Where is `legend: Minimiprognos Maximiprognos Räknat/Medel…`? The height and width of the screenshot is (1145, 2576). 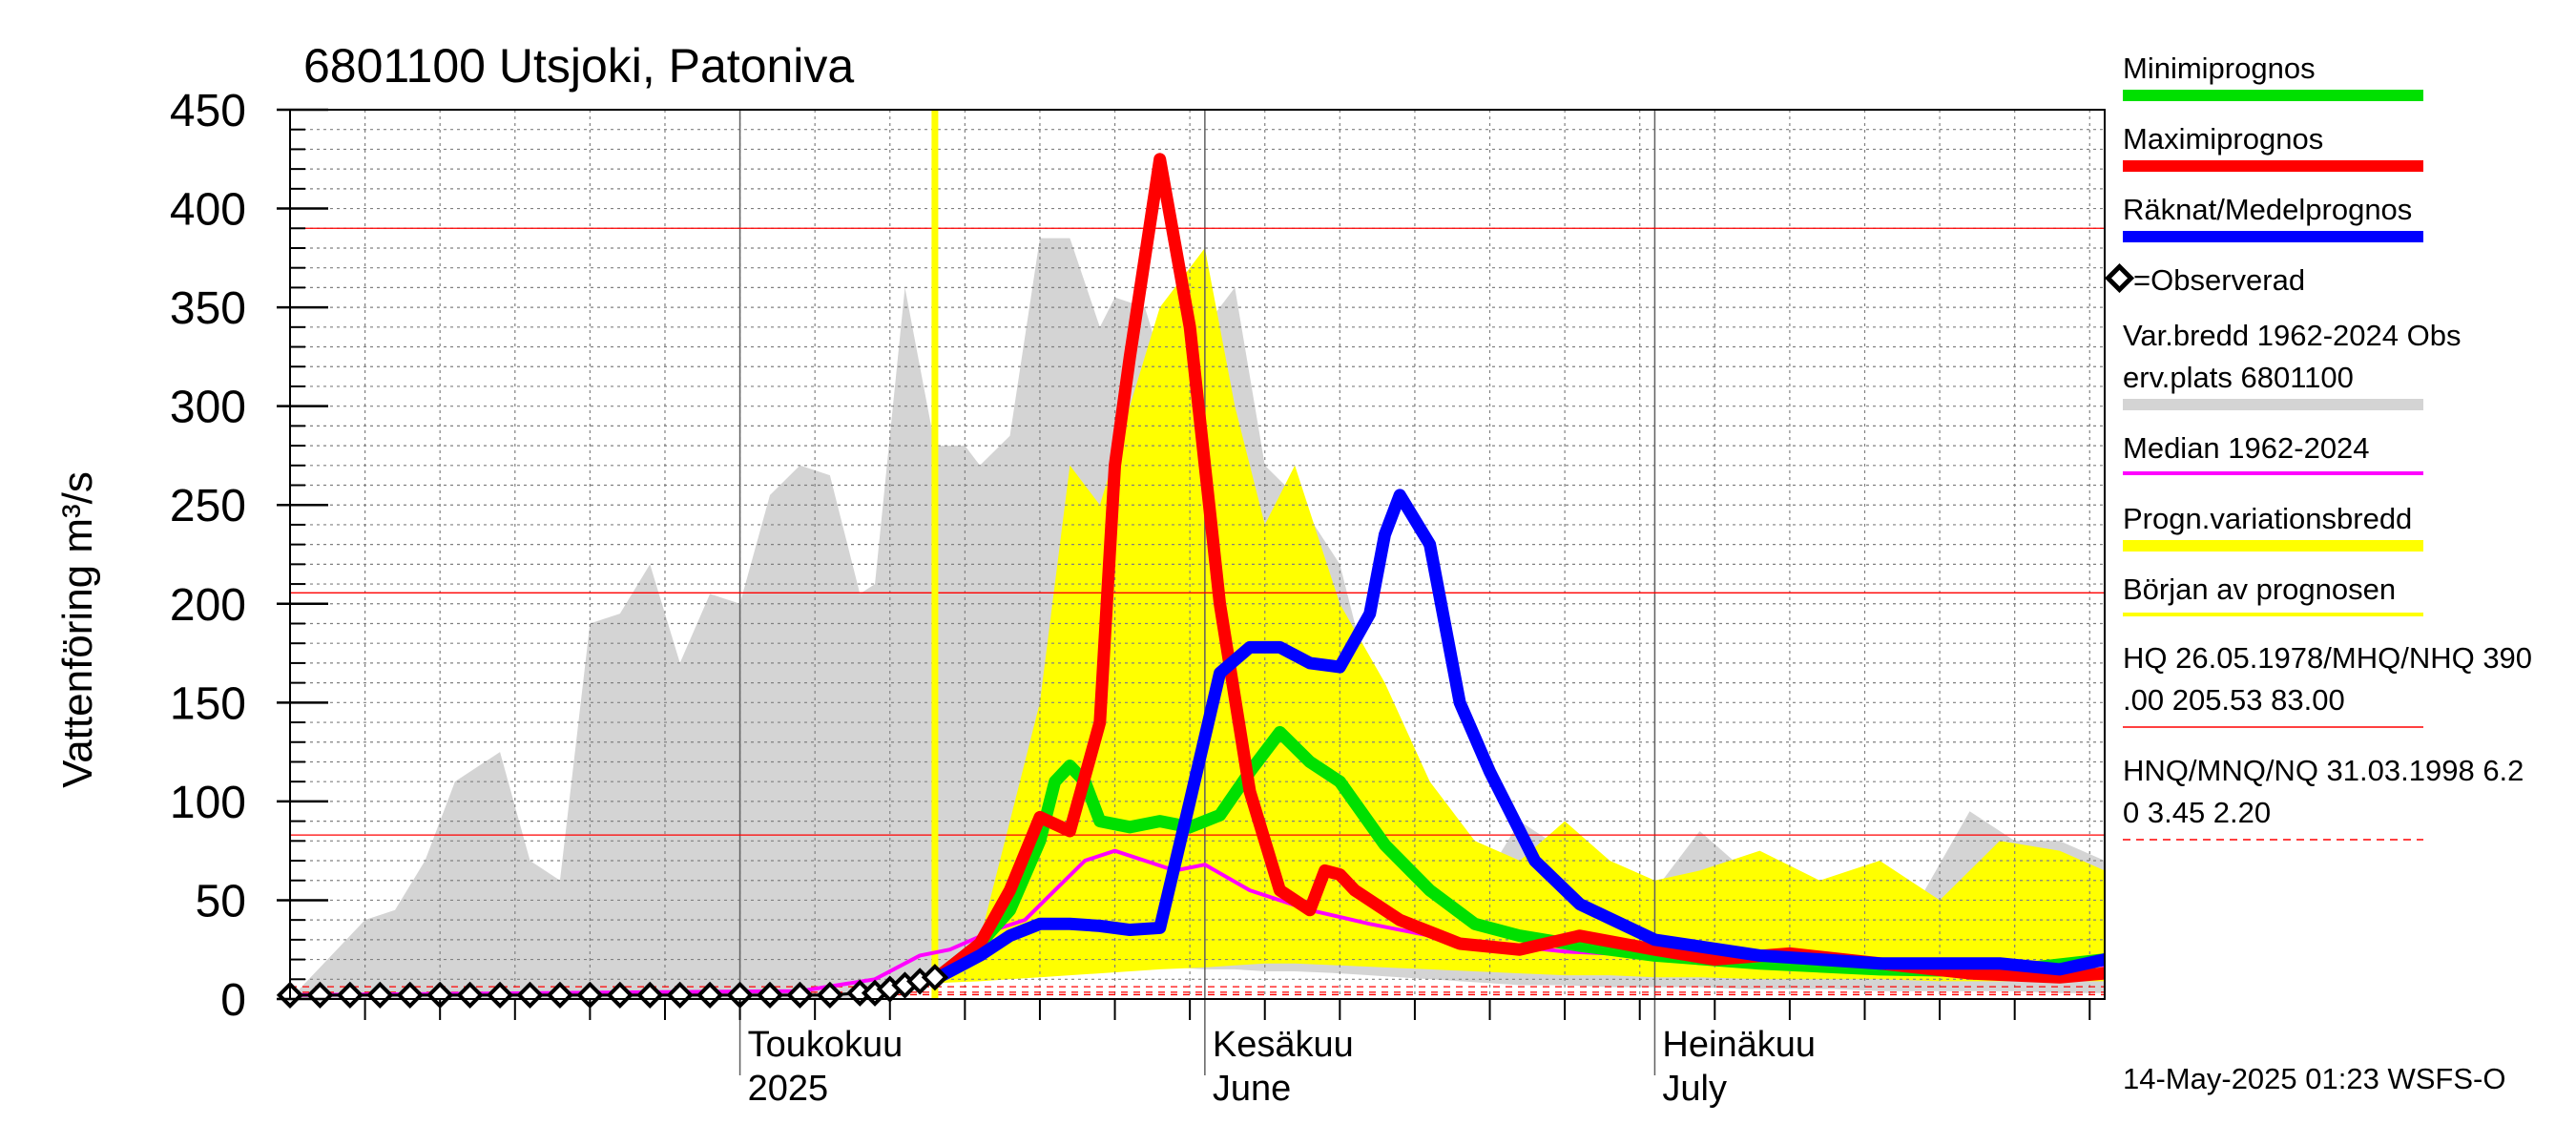 legend: Minimiprognos Maximiprognos Räknat/Medel… is located at coordinates (2318, 446).